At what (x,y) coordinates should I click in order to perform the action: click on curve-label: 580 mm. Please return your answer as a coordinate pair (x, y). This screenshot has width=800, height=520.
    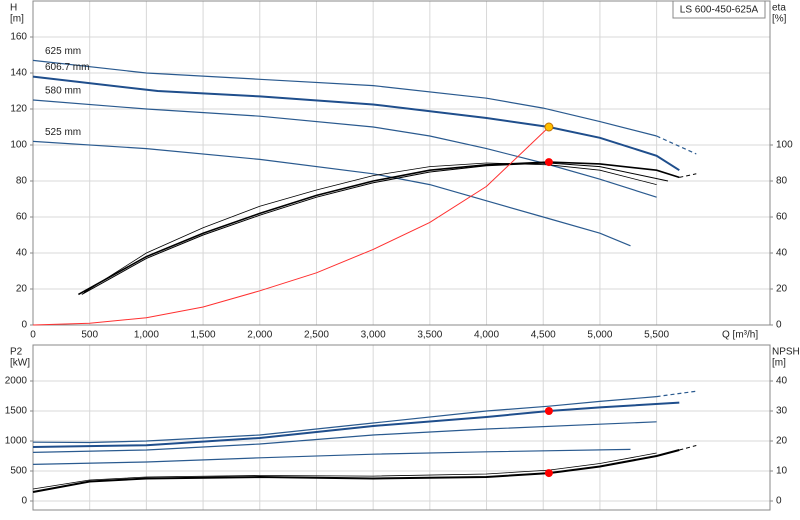
    Looking at the image, I should click on (63, 91).